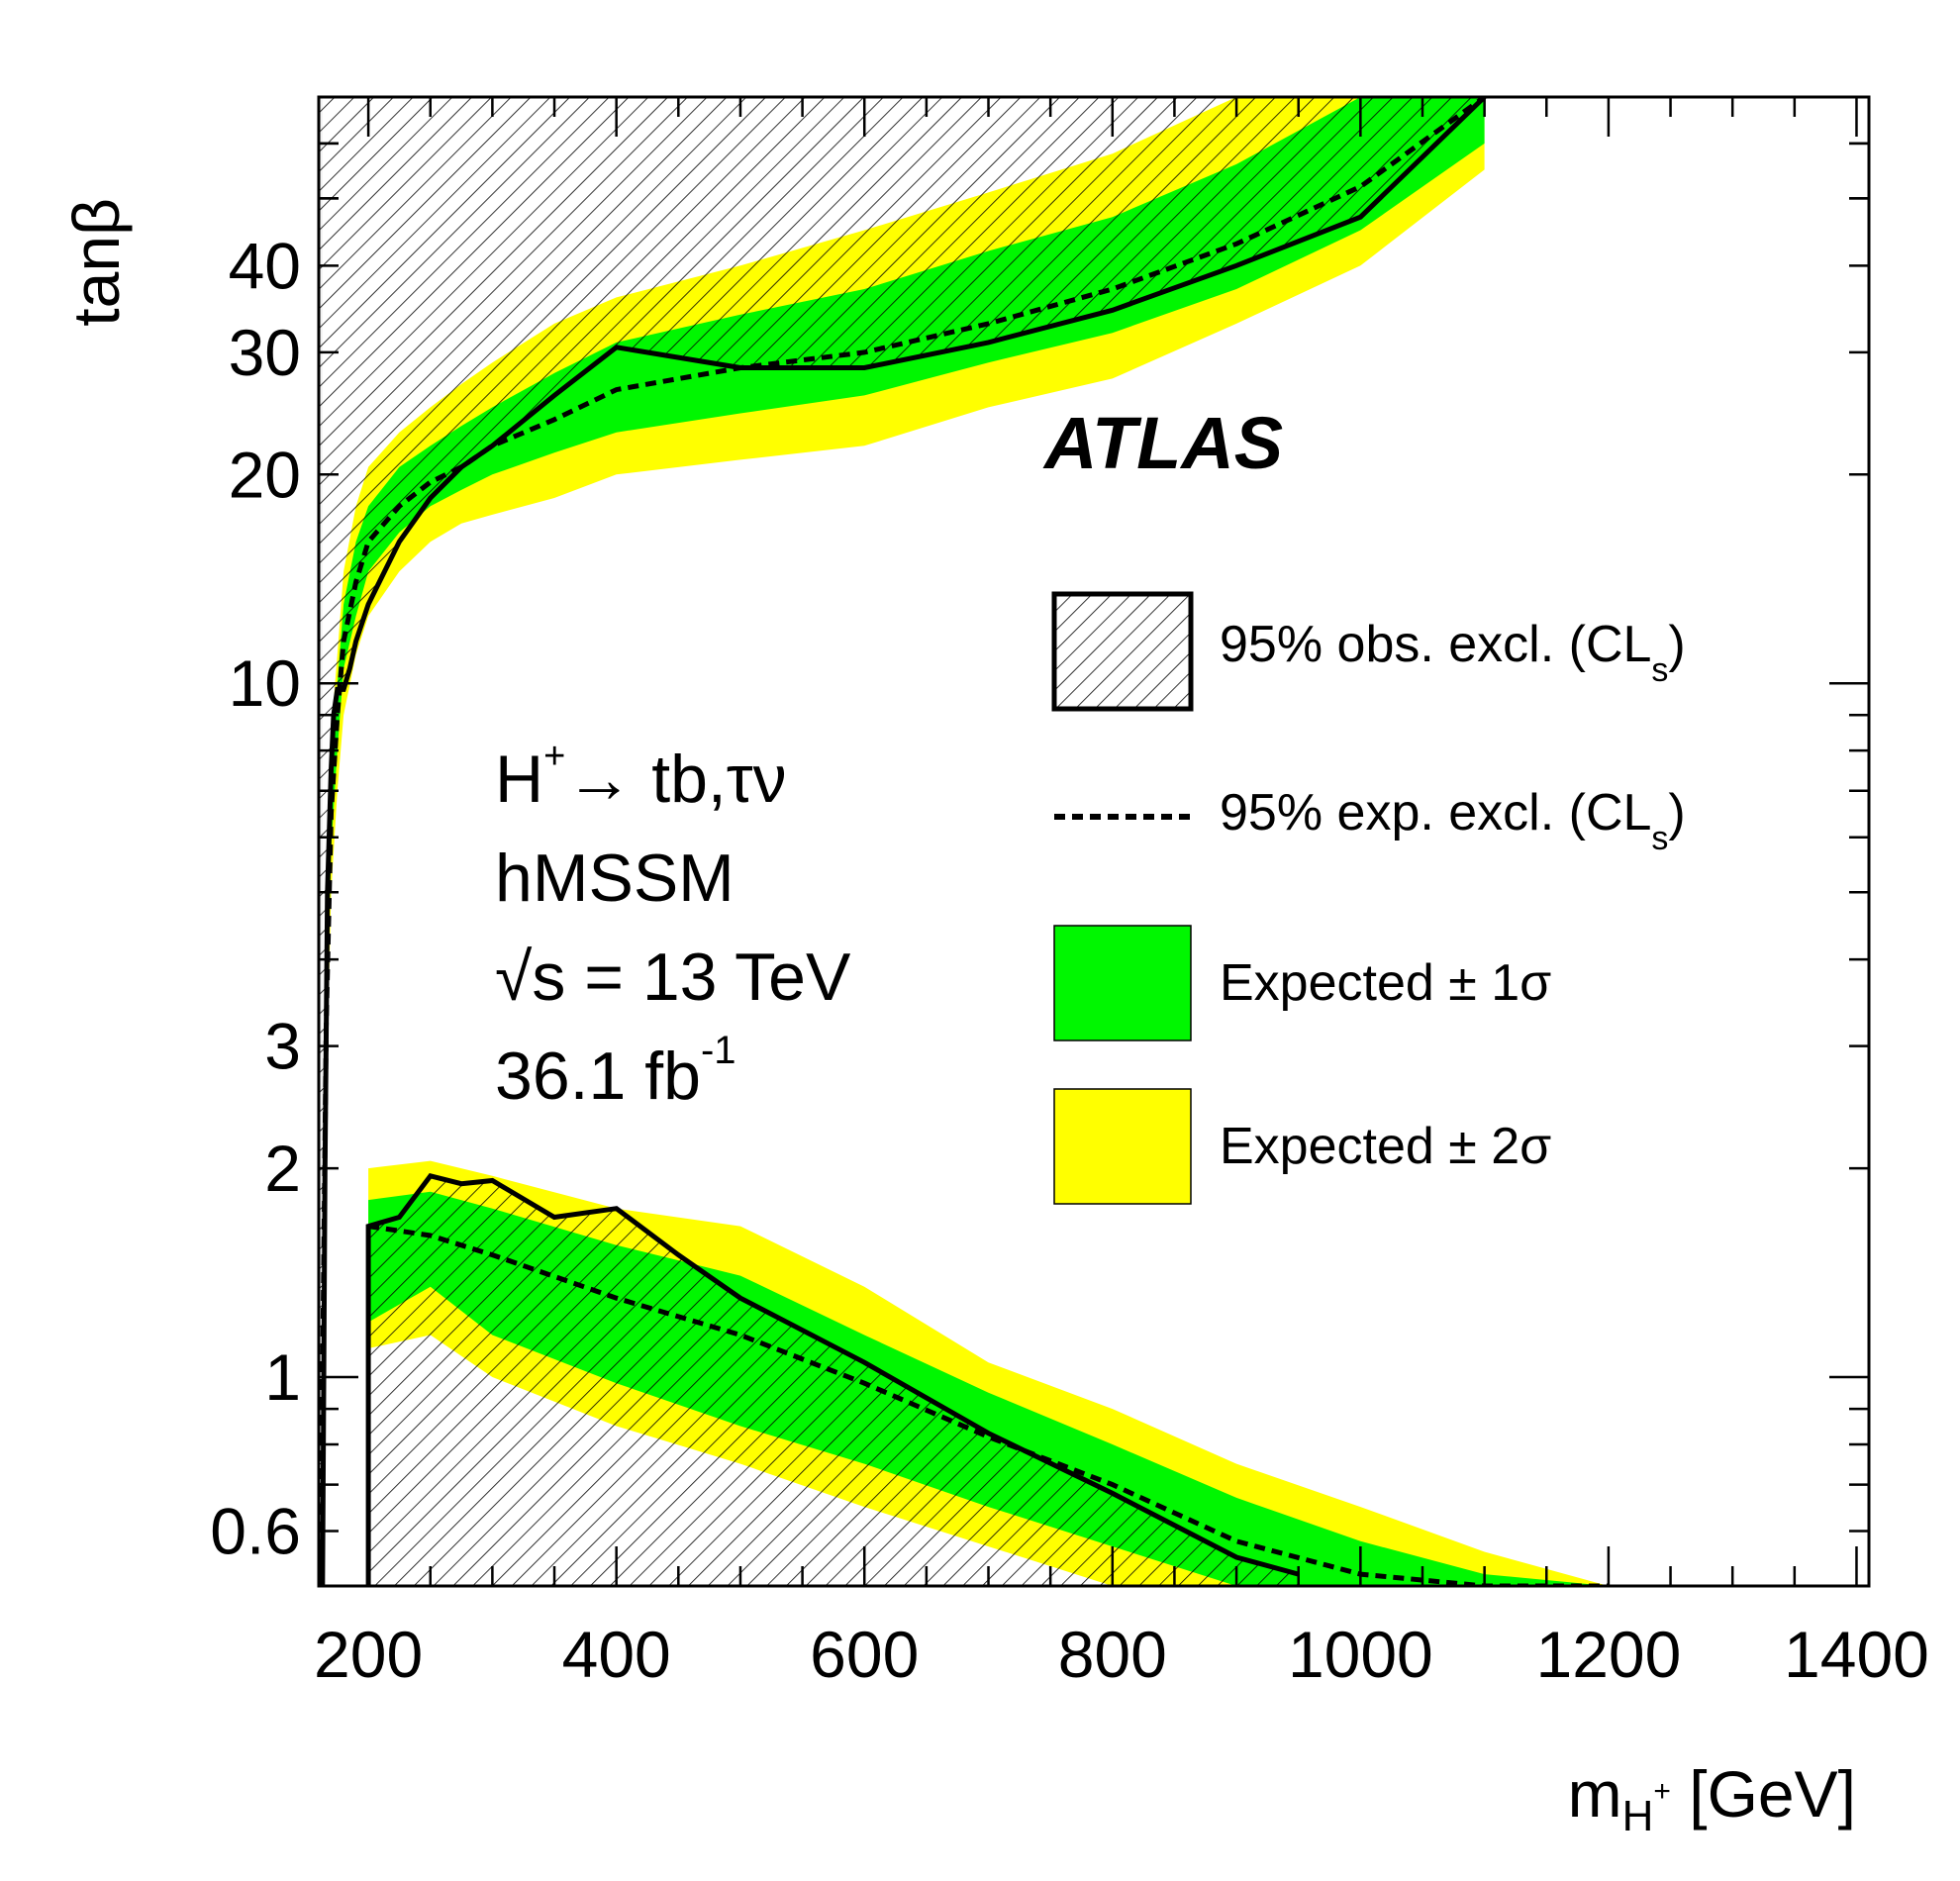 The width and height of the screenshot is (1960, 1881). Describe the element at coordinates (1385, 983) in the screenshot. I see `legend-label-1sigma: Expected ± 1σ` at that location.